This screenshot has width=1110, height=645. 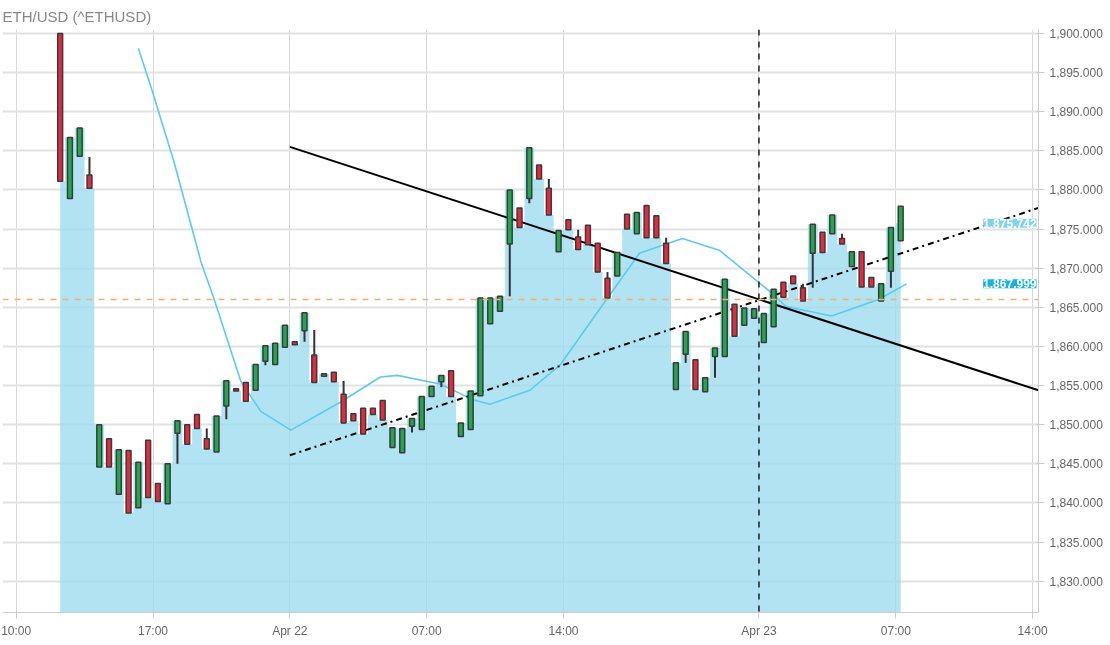 I want to click on annotation: 1,867.999, so click(x=1010, y=284).